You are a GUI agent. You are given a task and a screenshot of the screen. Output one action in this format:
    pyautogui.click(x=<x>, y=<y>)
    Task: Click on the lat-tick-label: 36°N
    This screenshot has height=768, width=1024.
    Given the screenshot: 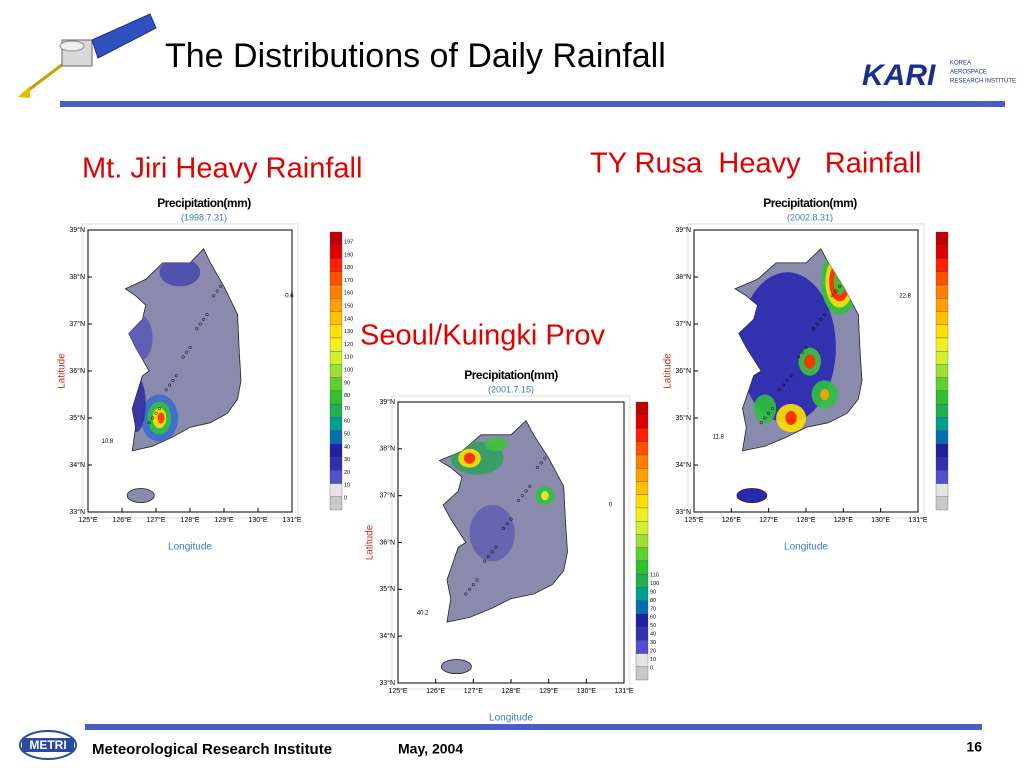 What is the action you would take?
    pyautogui.click(x=683, y=371)
    